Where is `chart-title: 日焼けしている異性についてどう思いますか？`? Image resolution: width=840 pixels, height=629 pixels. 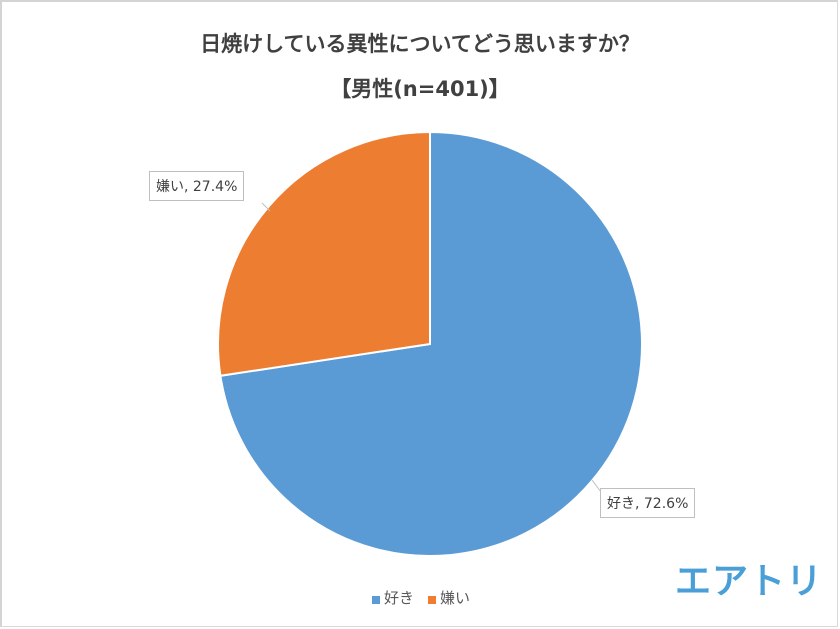 chart-title: 日焼けしている異性についてどう思いますか？ is located at coordinates (420, 44).